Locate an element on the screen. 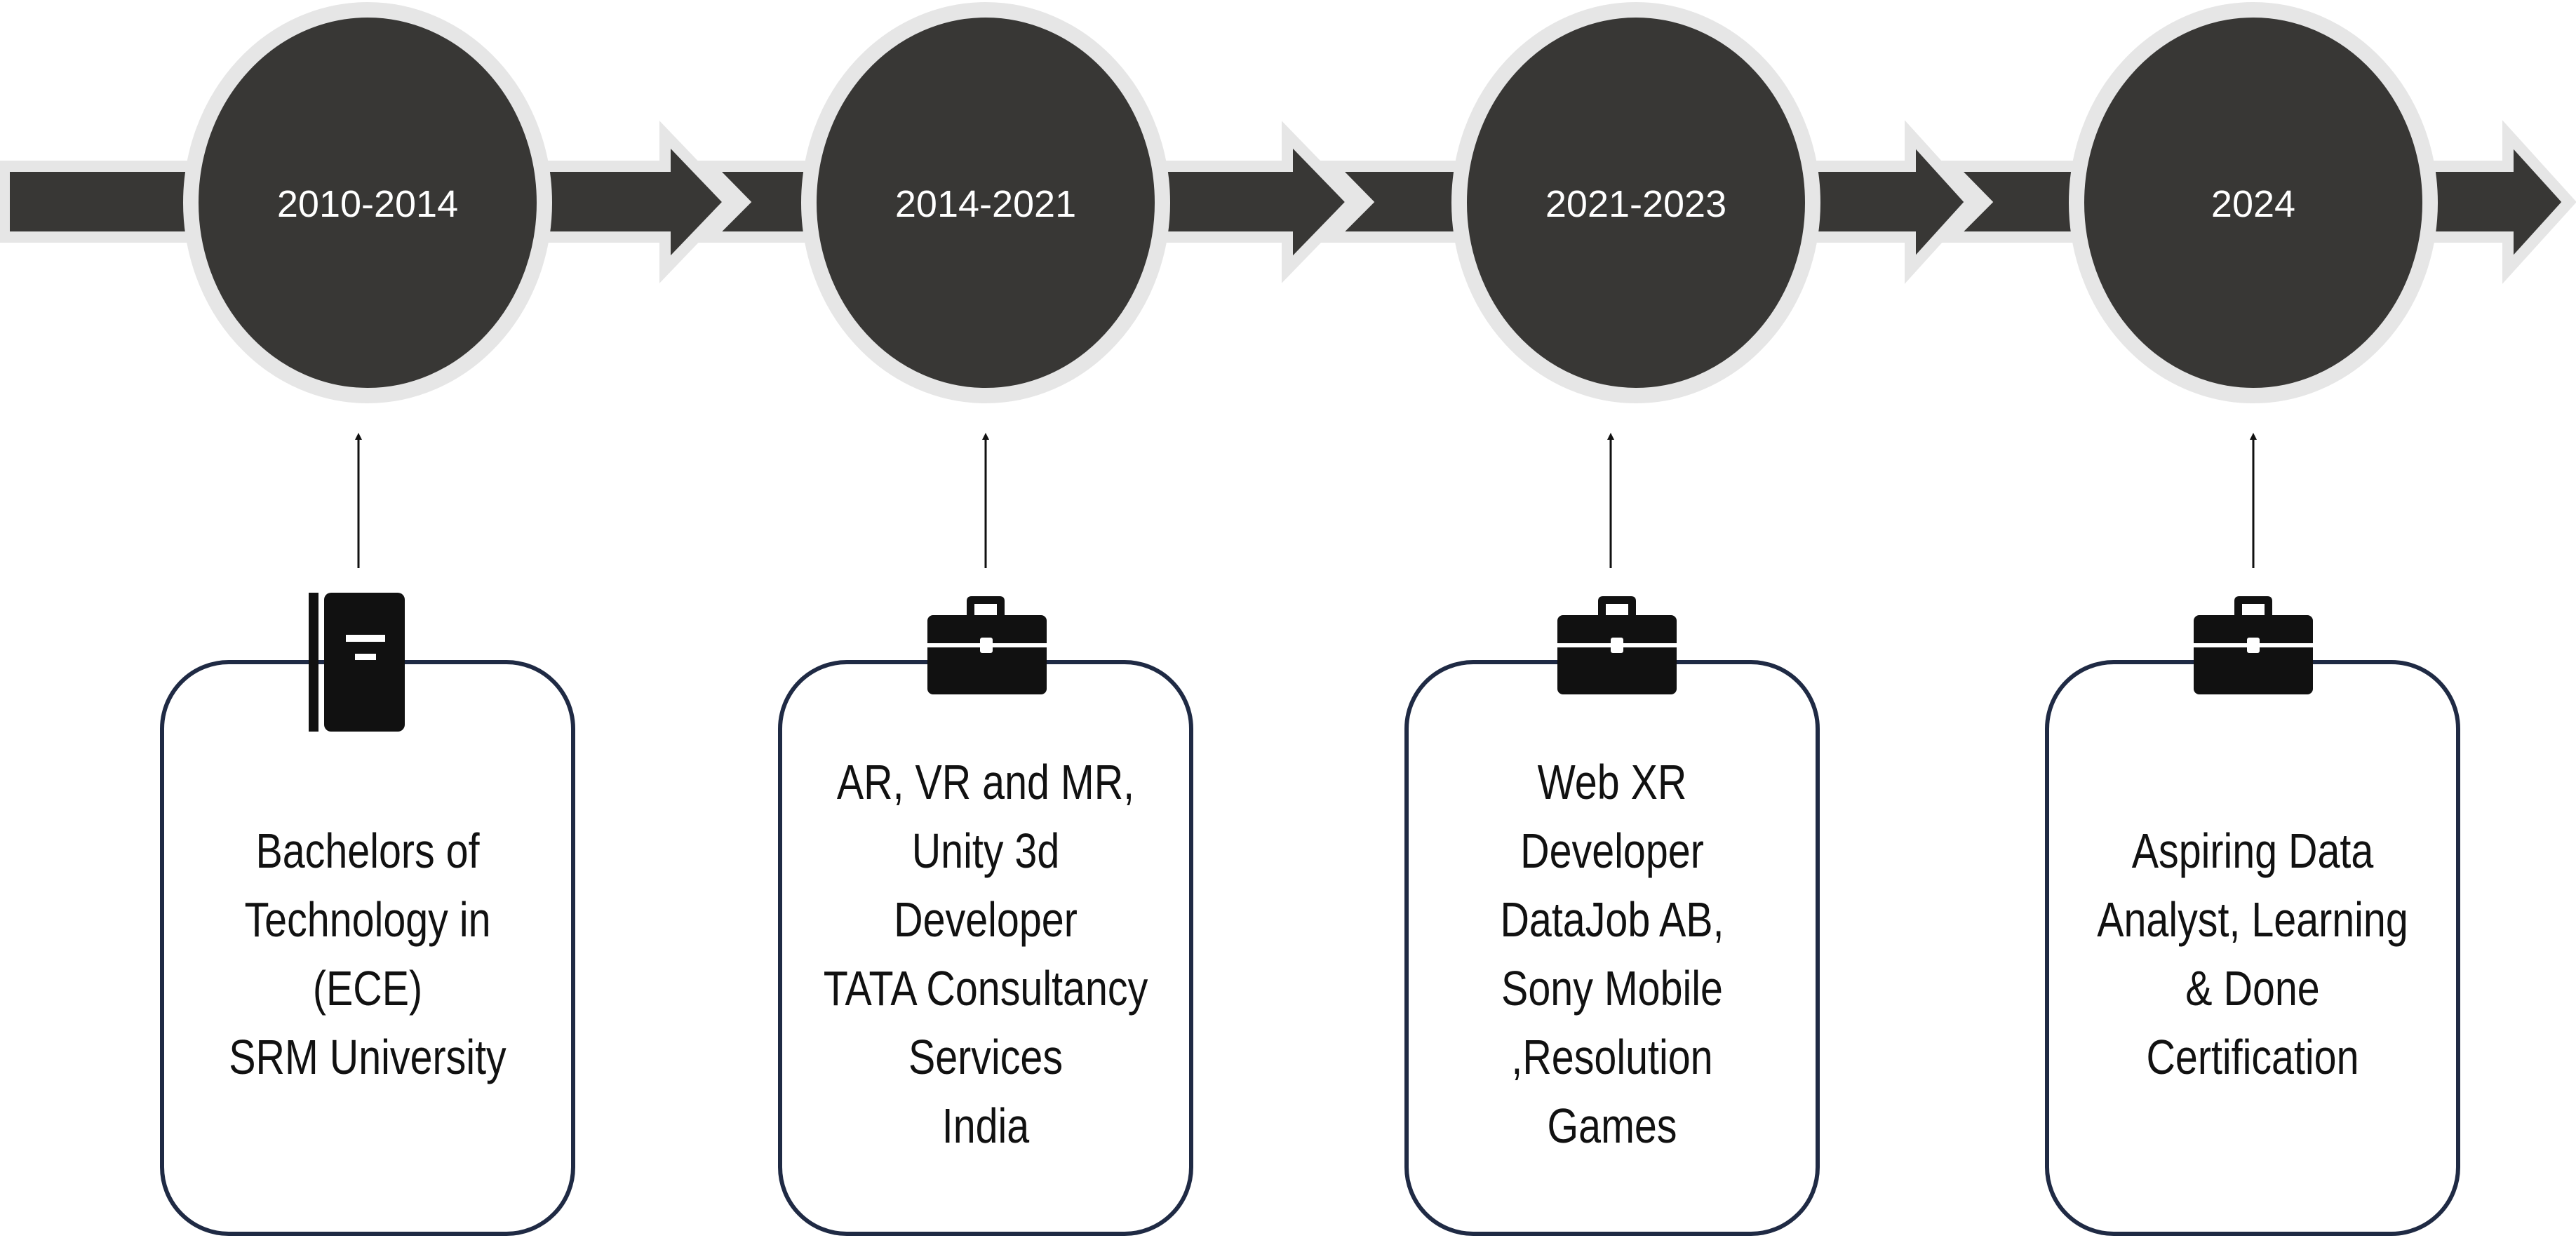  card-line: Technology in is located at coordinates (368, 919).